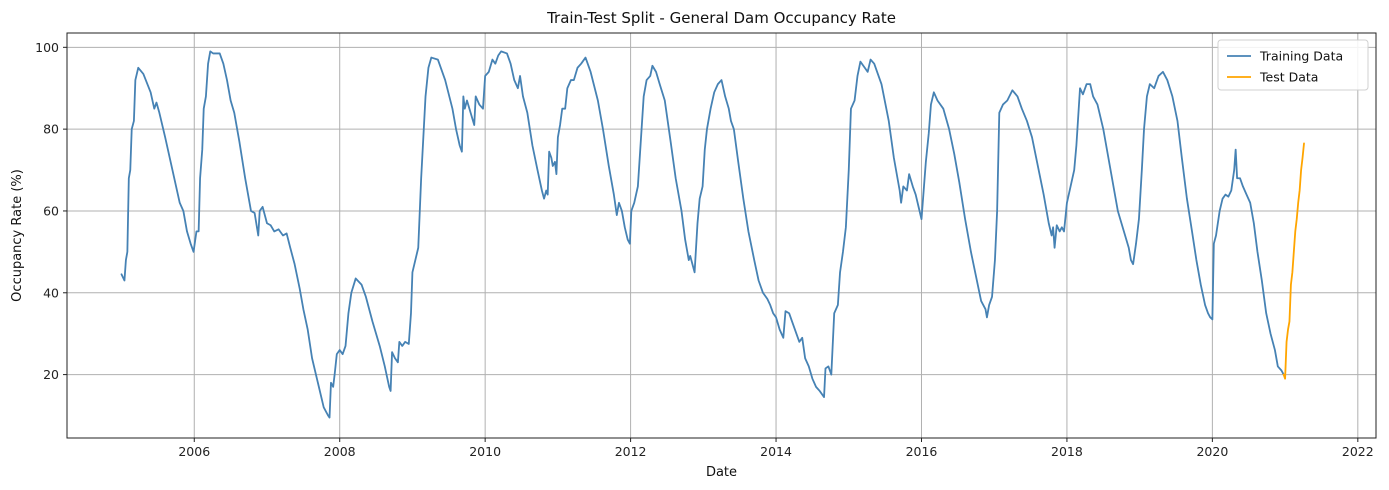  I want to click on y-axis: 20 40 60 80 100, so click(51, 211).